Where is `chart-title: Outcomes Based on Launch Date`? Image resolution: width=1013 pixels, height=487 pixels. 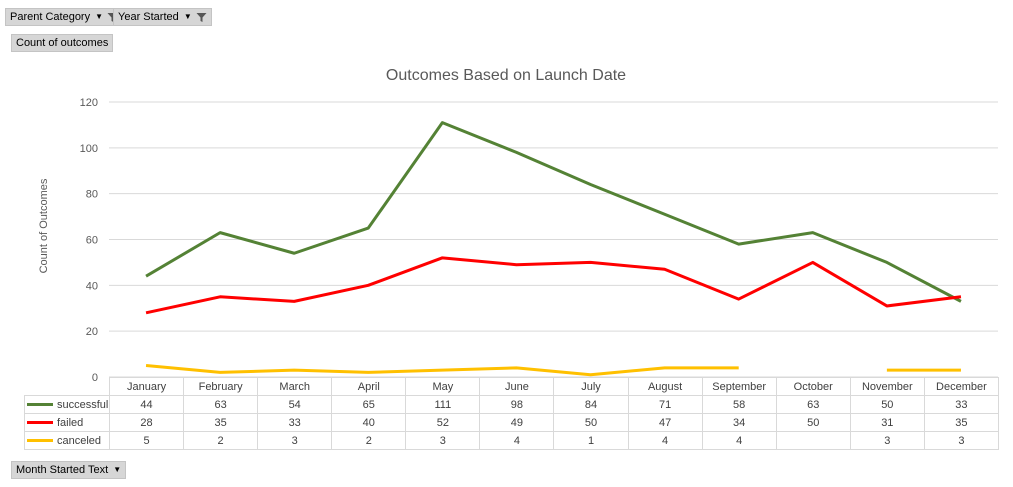 chart-title: Outcomes Based on Launch Date is located at coordinates (506, 75).